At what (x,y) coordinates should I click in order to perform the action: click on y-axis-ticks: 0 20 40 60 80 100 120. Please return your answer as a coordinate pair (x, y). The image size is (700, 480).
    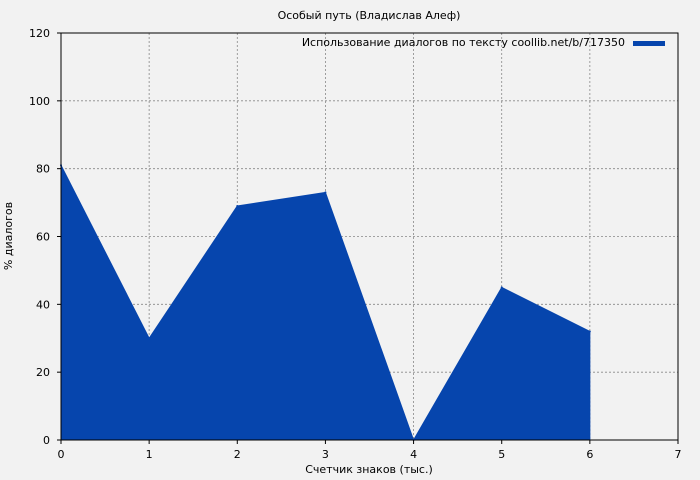
    Looking at the image, I should click on (45, 237).